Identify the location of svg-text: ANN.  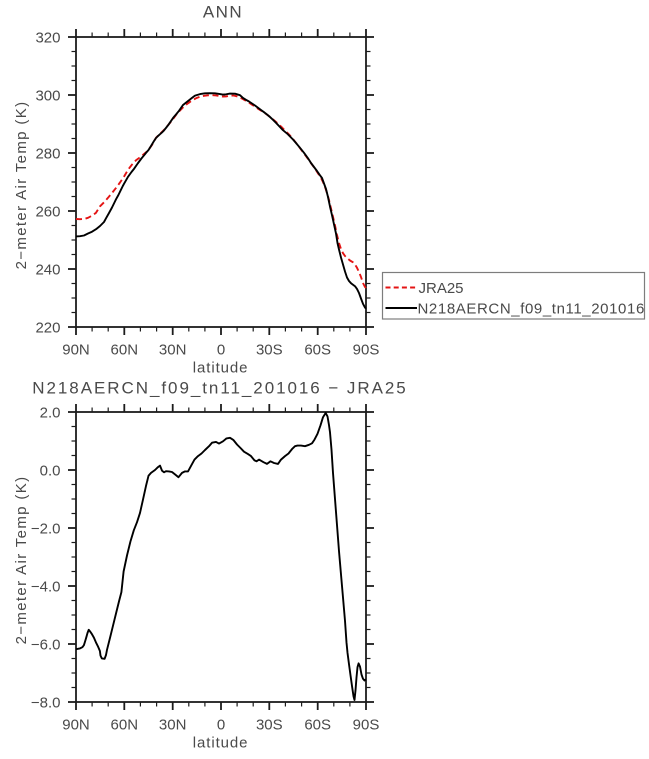
(223, 12).